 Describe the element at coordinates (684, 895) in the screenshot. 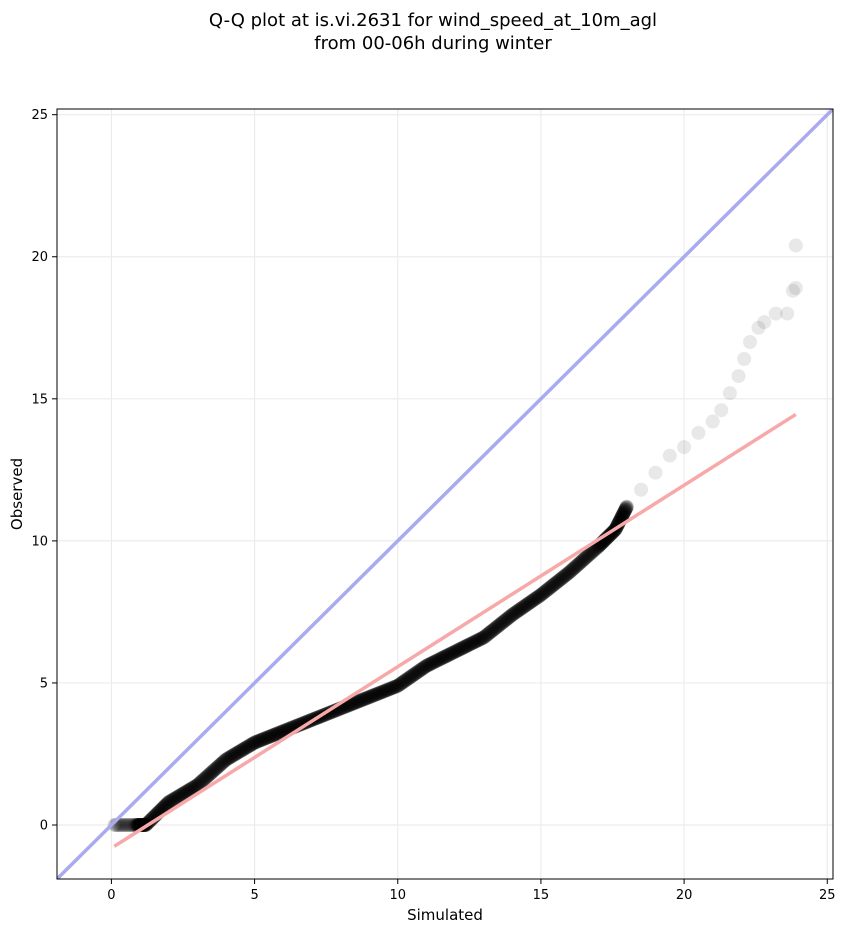

I see `x-tick-label-4: 20` at that location.